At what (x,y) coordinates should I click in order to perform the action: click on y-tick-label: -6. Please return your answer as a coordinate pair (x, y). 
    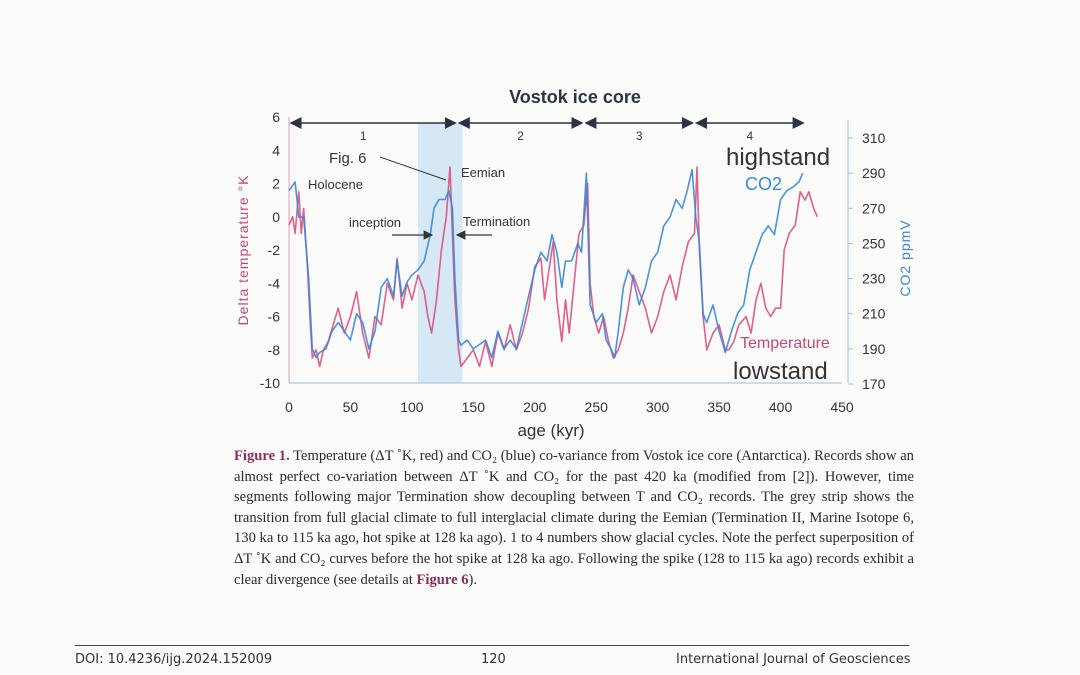
    Looking at the image, I should click on (274, 317).